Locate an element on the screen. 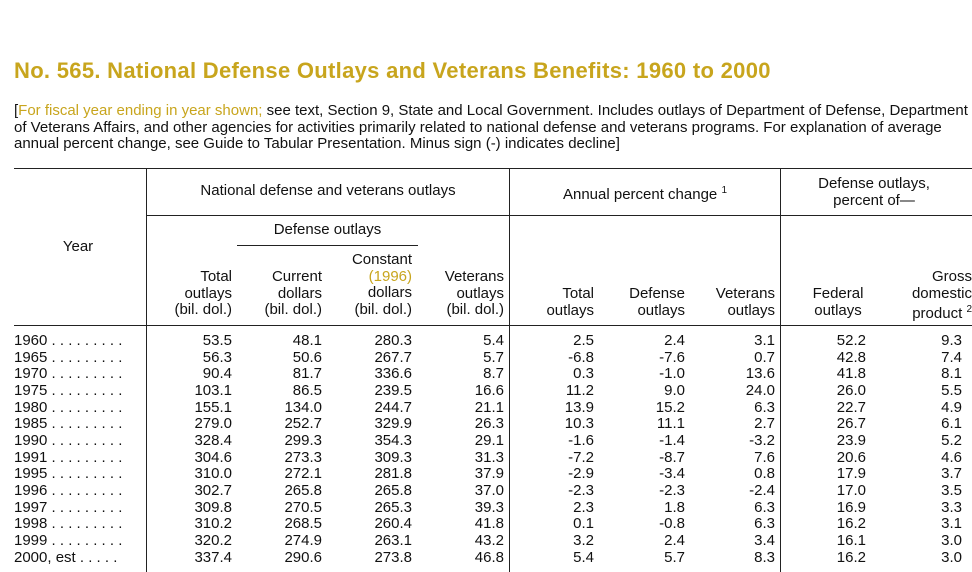  row-year: 1995 . . . . . . . . . is located at coordinates (68, 474).